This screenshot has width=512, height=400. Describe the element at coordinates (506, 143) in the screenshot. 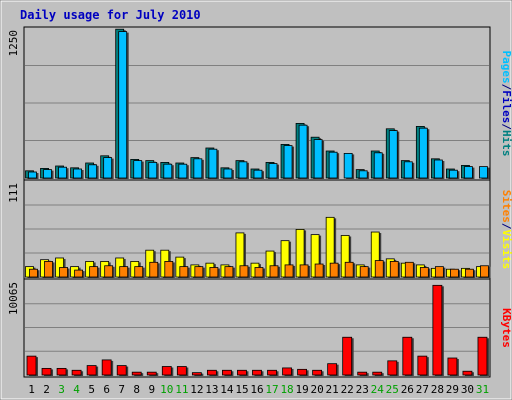

I see `legend-entry-hits: Hits` at that location.